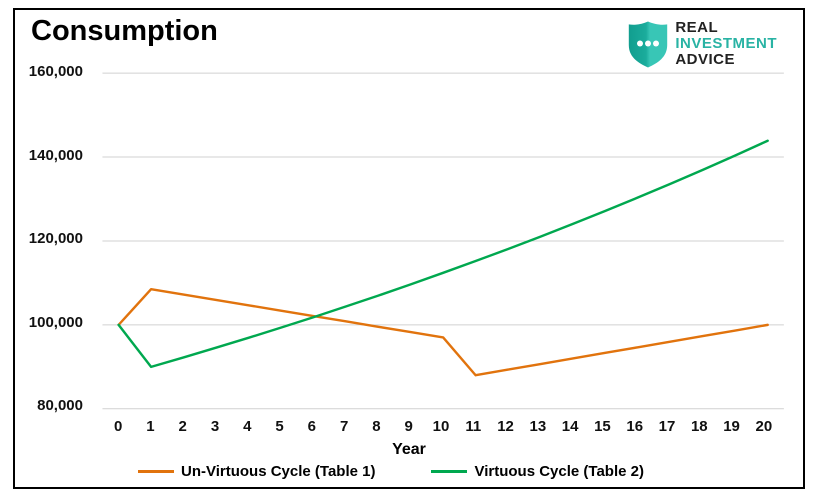 The image size is (823, 501). What do you see at coordinates (699, 426) in the screenshot?
I see `x-tick-label: 18` at bounding box center [699, 426].